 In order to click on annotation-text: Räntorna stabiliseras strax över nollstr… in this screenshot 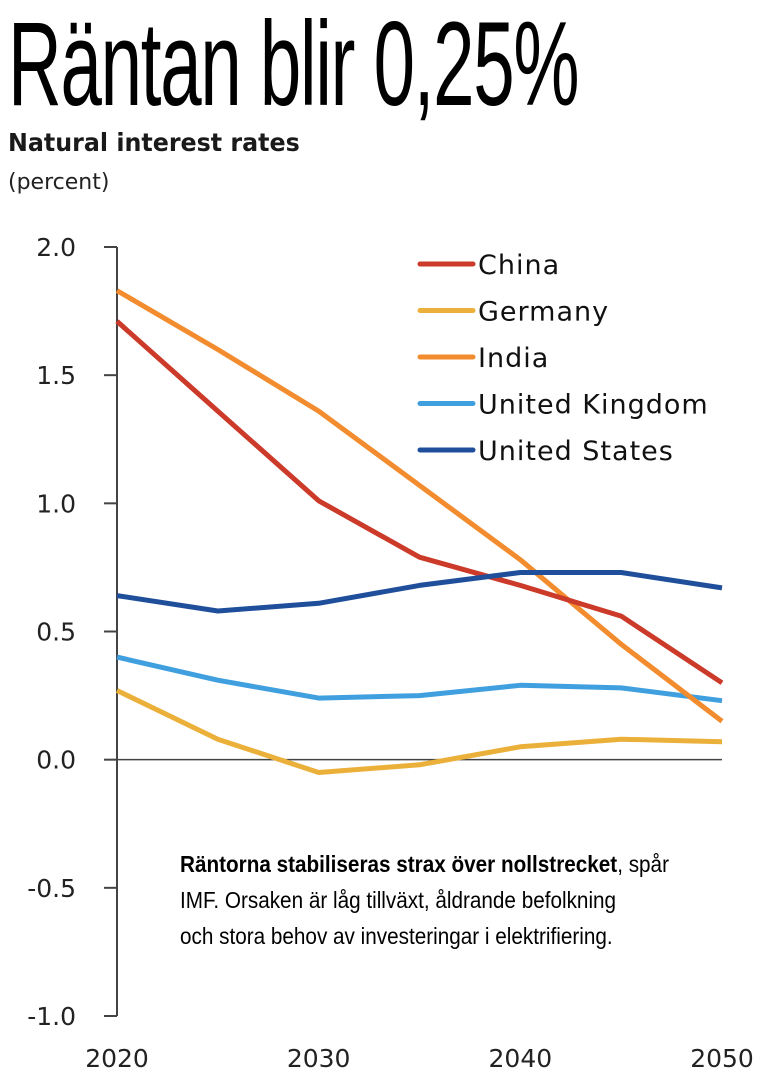, I will do `click(441, 900)`.